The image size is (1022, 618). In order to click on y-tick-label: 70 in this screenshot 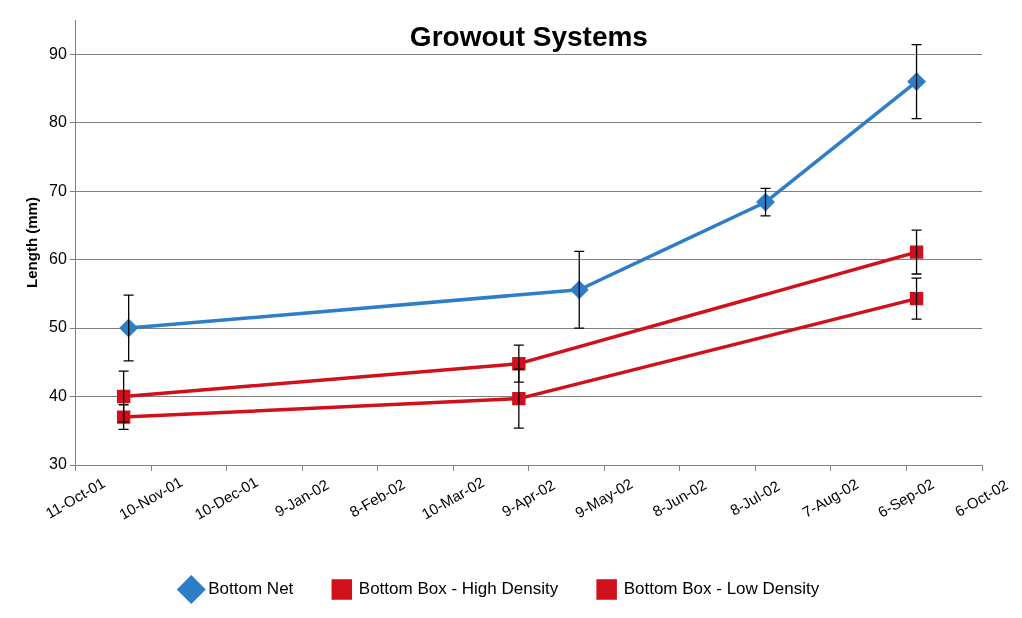, I will do `click(58, 190)`.